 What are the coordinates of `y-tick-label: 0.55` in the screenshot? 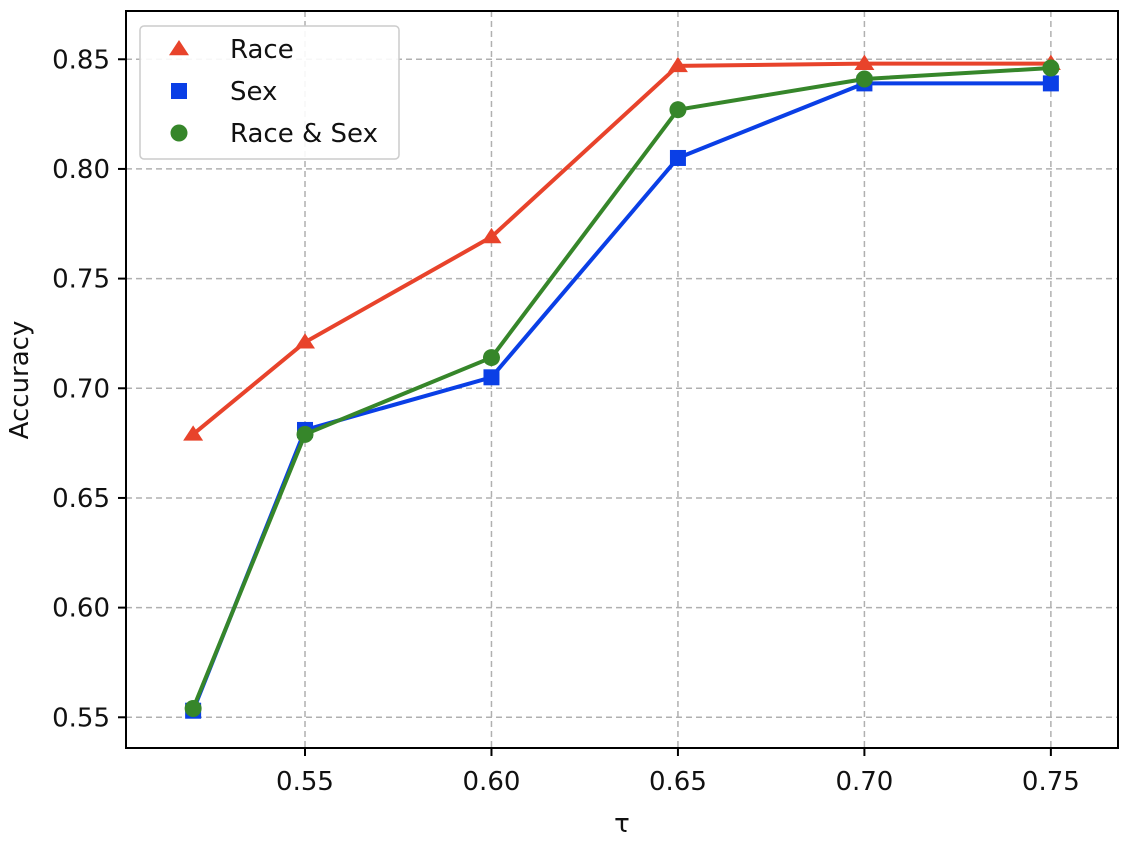 It's located at (81, 718).